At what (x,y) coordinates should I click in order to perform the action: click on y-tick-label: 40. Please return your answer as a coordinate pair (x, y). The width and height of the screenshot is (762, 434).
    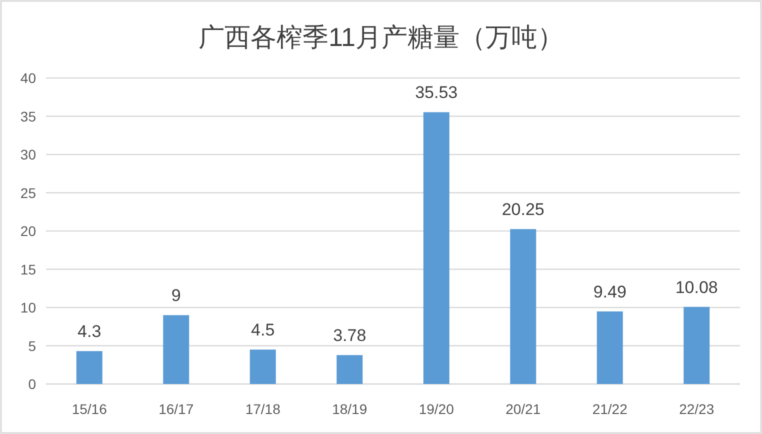
    Looking at the image, I should click on (28, 78).